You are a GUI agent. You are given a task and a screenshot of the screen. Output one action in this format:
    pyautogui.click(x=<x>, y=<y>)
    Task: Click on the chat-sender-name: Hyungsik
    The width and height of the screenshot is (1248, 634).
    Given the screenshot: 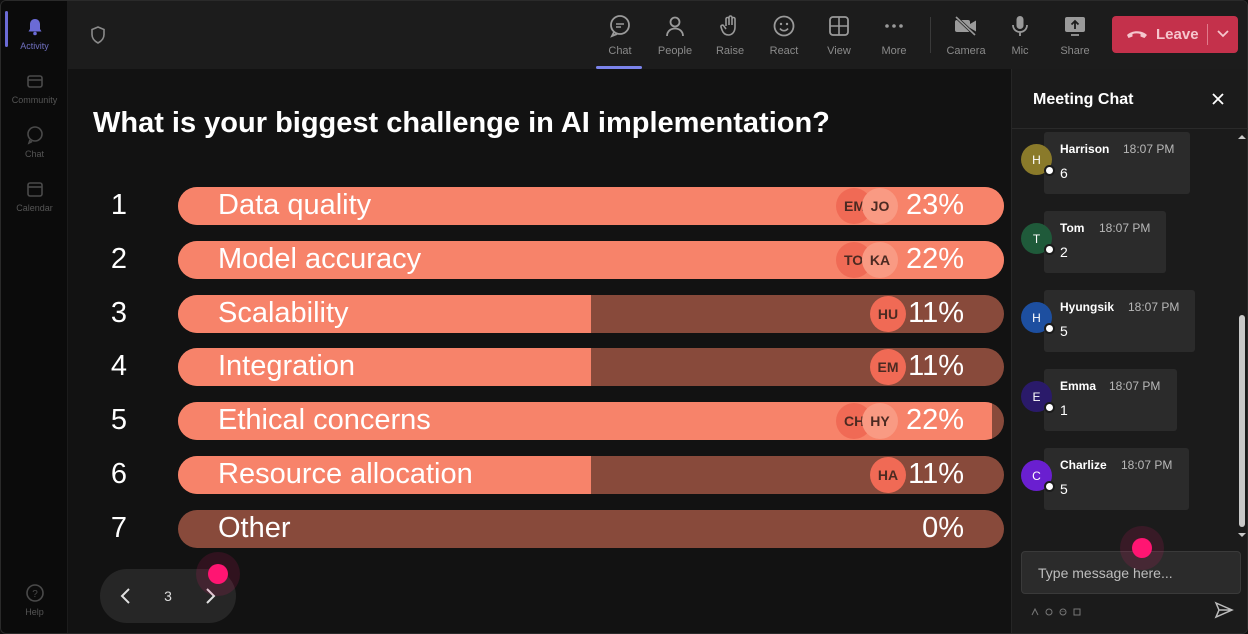 What is the action you would take?
    pyautogui.click(x=1087, y=307)
    